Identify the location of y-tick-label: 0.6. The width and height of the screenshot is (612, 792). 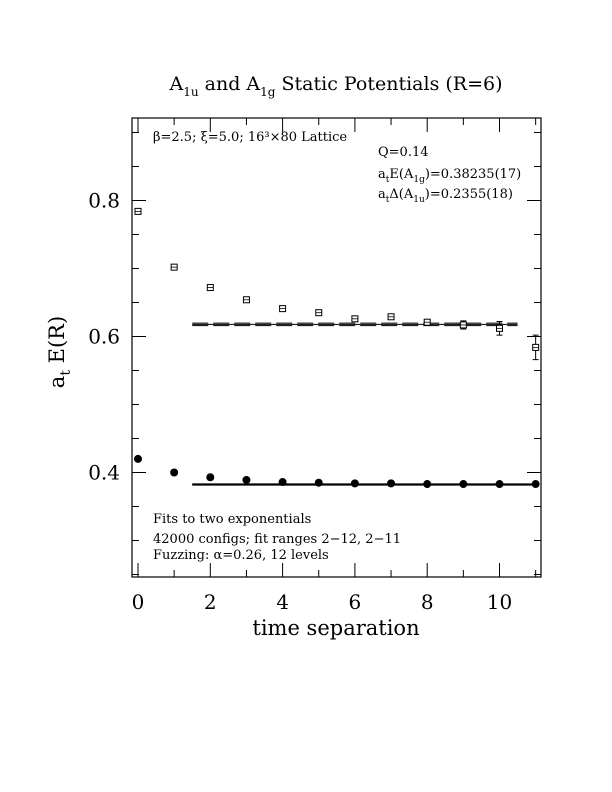
(104, 337).